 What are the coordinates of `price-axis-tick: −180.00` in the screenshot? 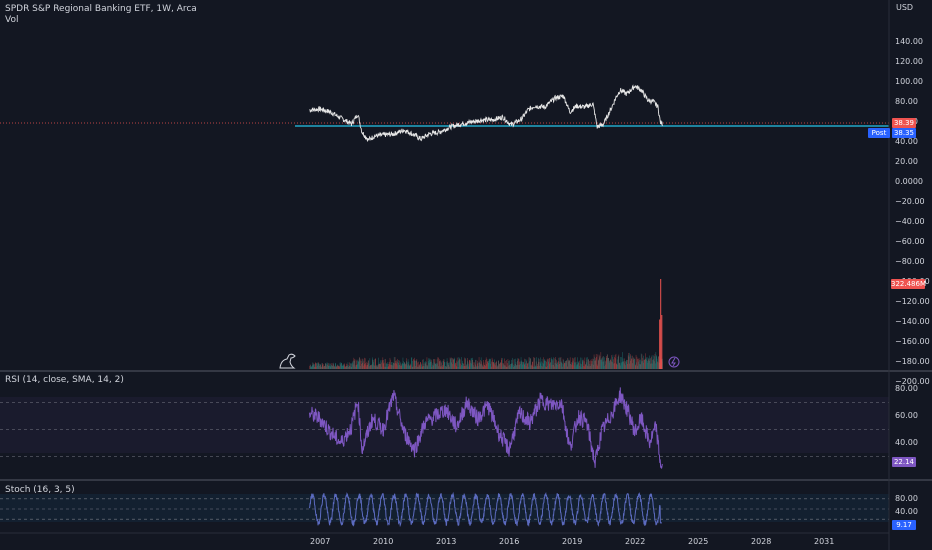 It's located at (912, 361).